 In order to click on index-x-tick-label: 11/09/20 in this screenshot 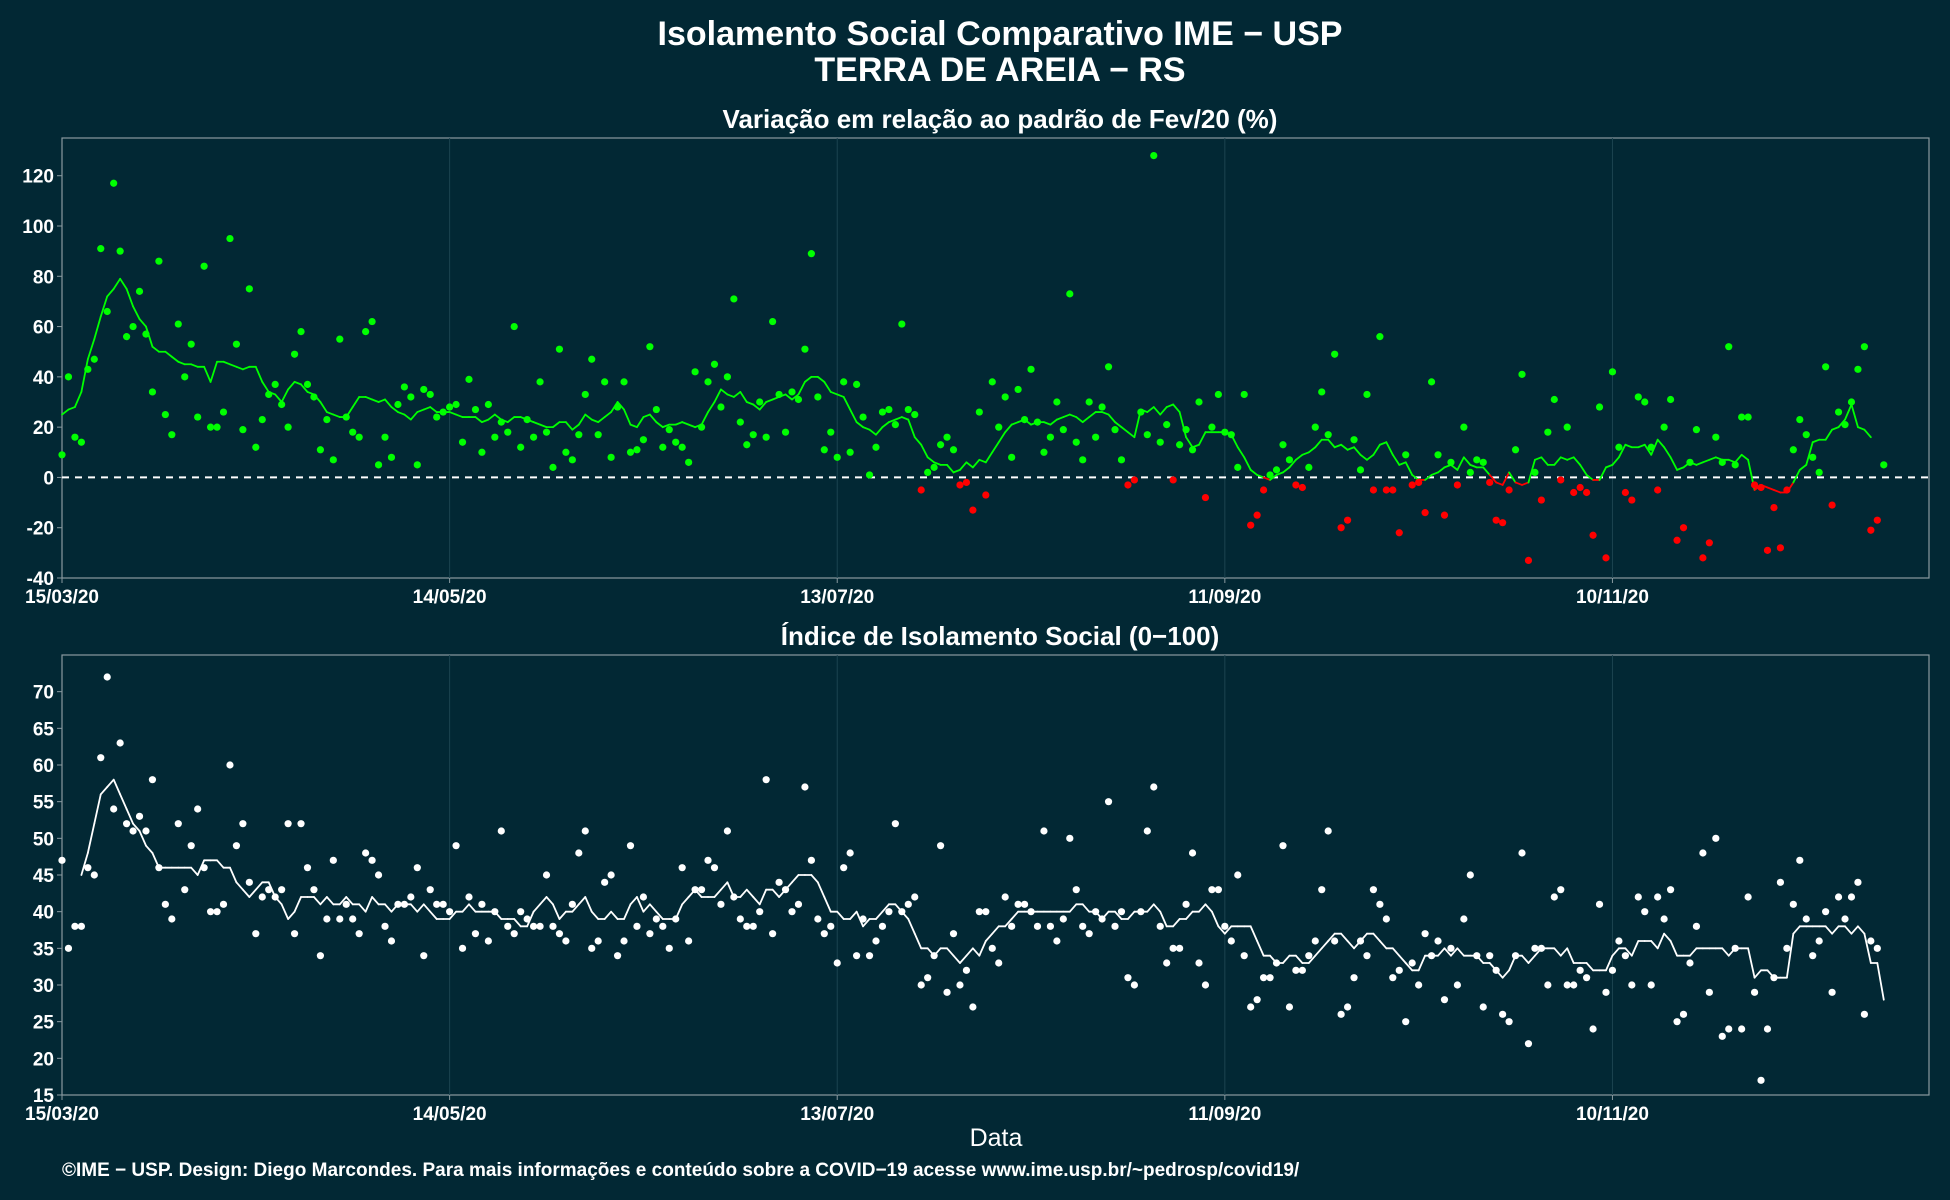, I will do `click(1224, 1114)`.